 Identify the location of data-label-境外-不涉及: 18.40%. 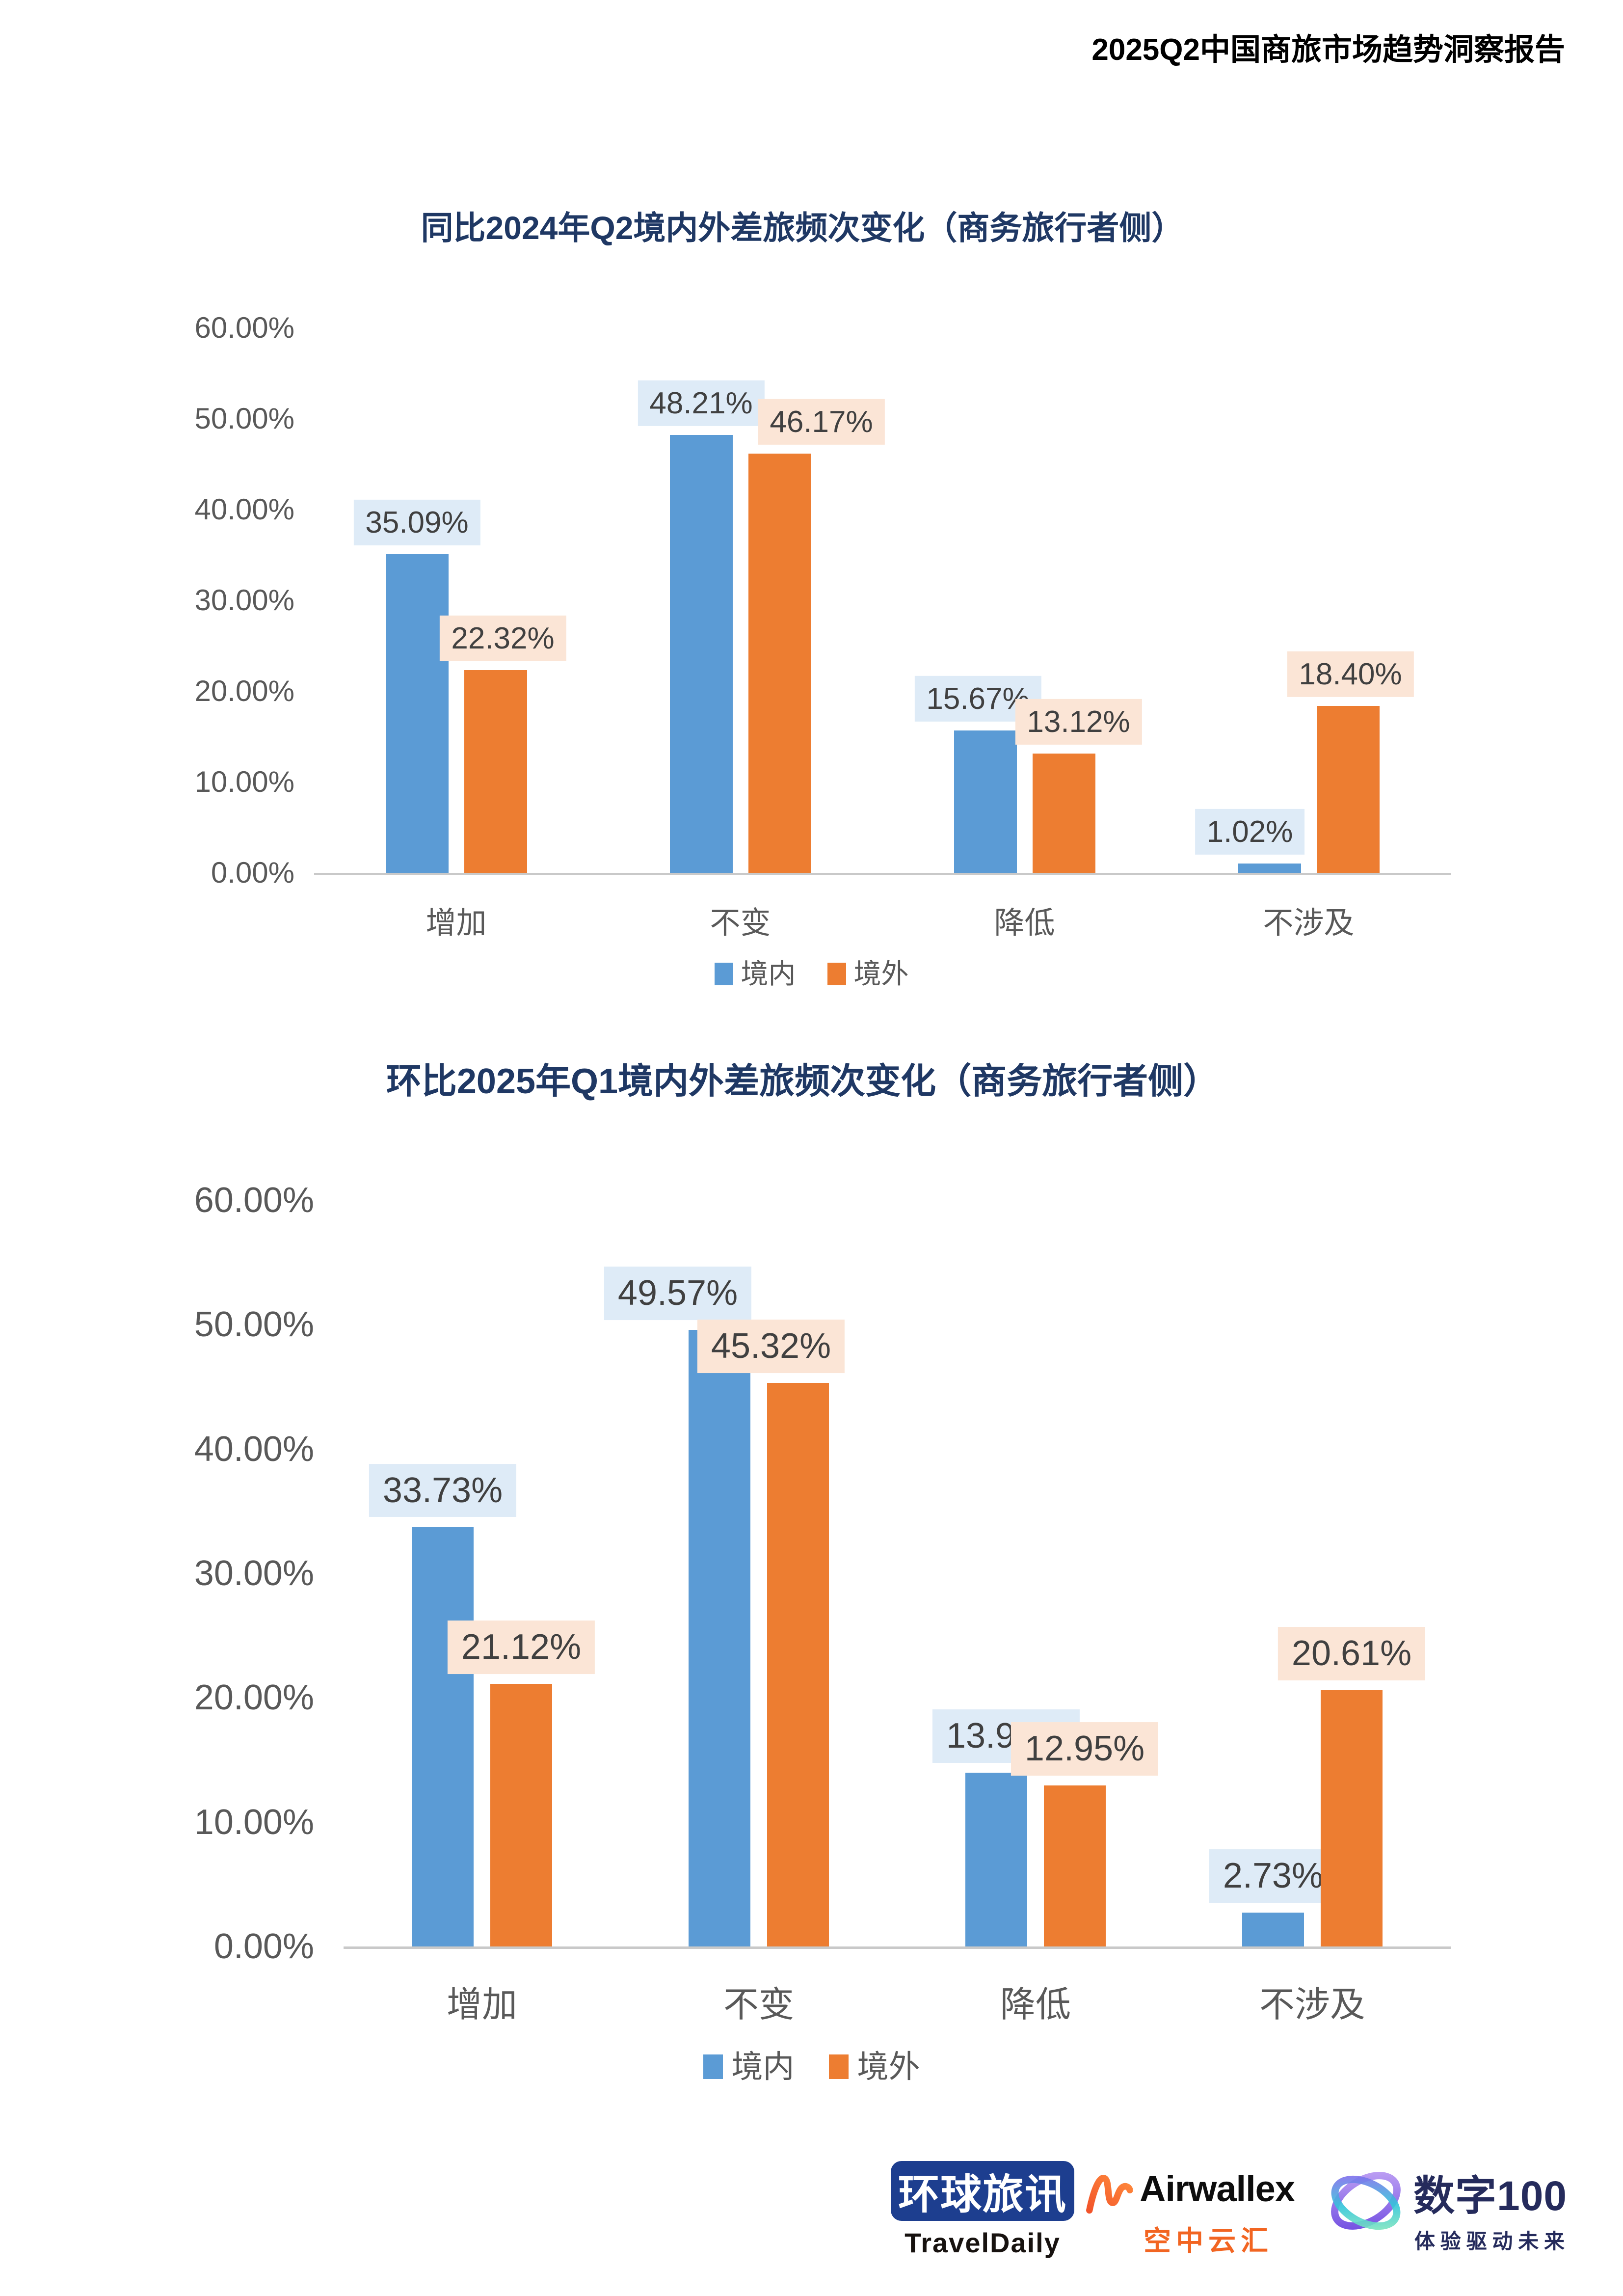
(1350, 674).